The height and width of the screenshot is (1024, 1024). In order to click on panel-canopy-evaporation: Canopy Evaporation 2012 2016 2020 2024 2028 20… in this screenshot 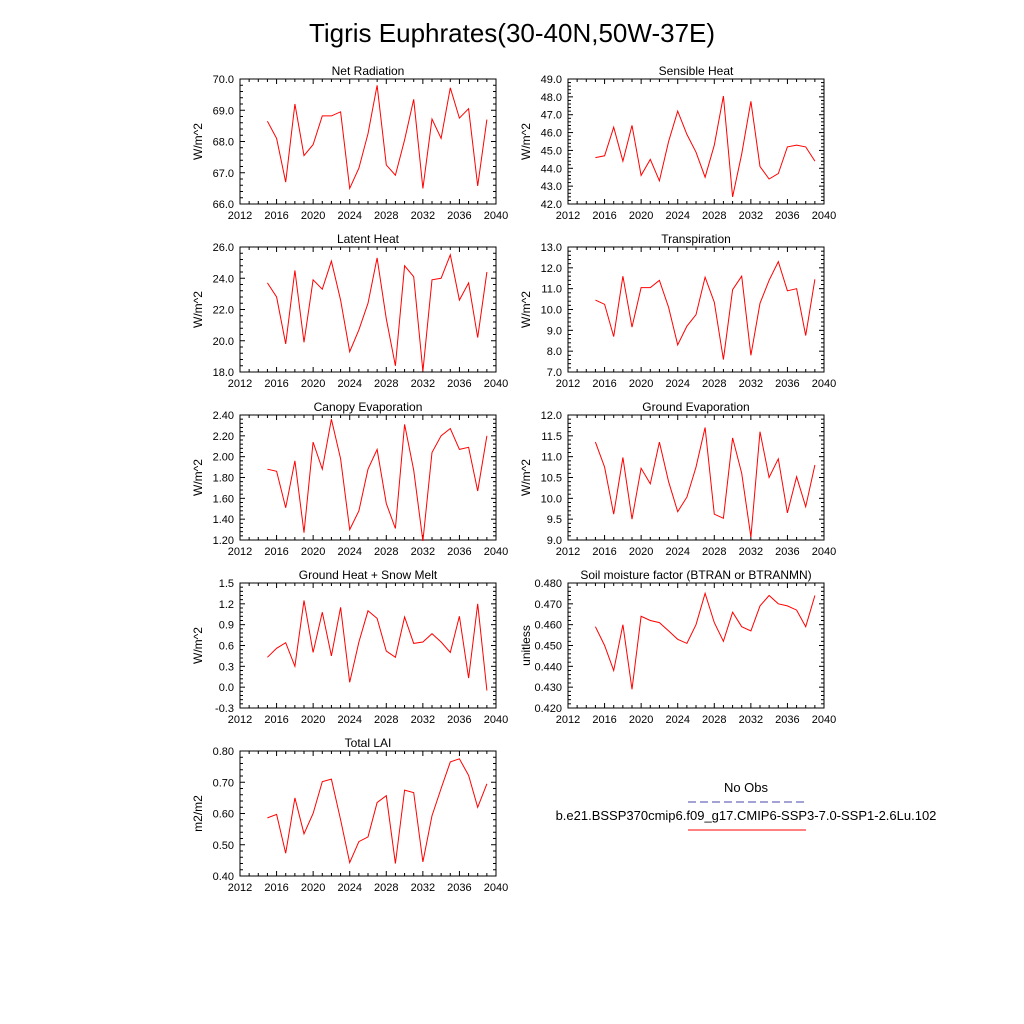, I will do `click(349, 479)`.